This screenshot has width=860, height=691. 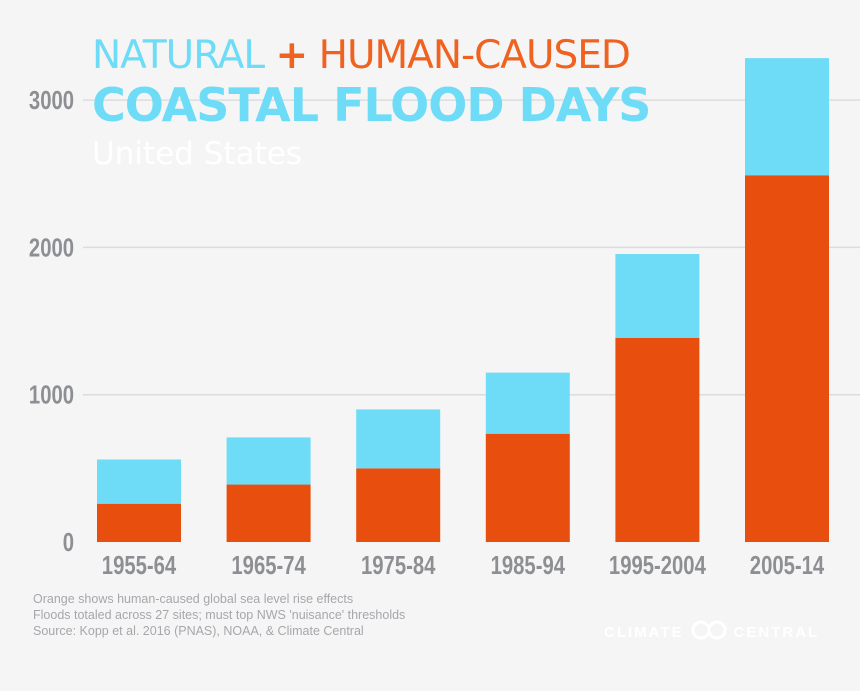 I want to click on x-tick-label: 1995-2004, so click(x=657, y=565).